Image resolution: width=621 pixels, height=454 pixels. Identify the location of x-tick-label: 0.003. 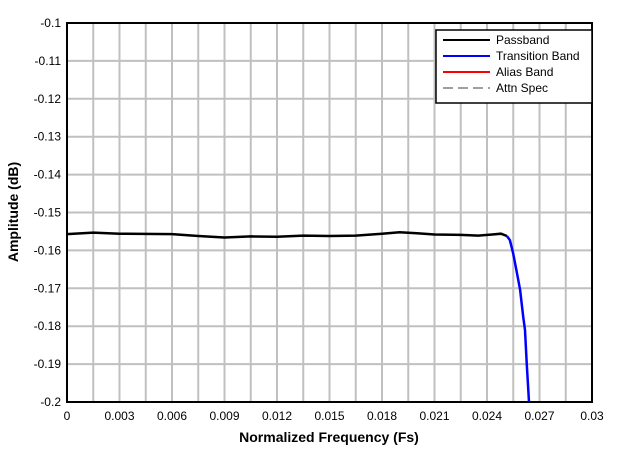
(119, 416).